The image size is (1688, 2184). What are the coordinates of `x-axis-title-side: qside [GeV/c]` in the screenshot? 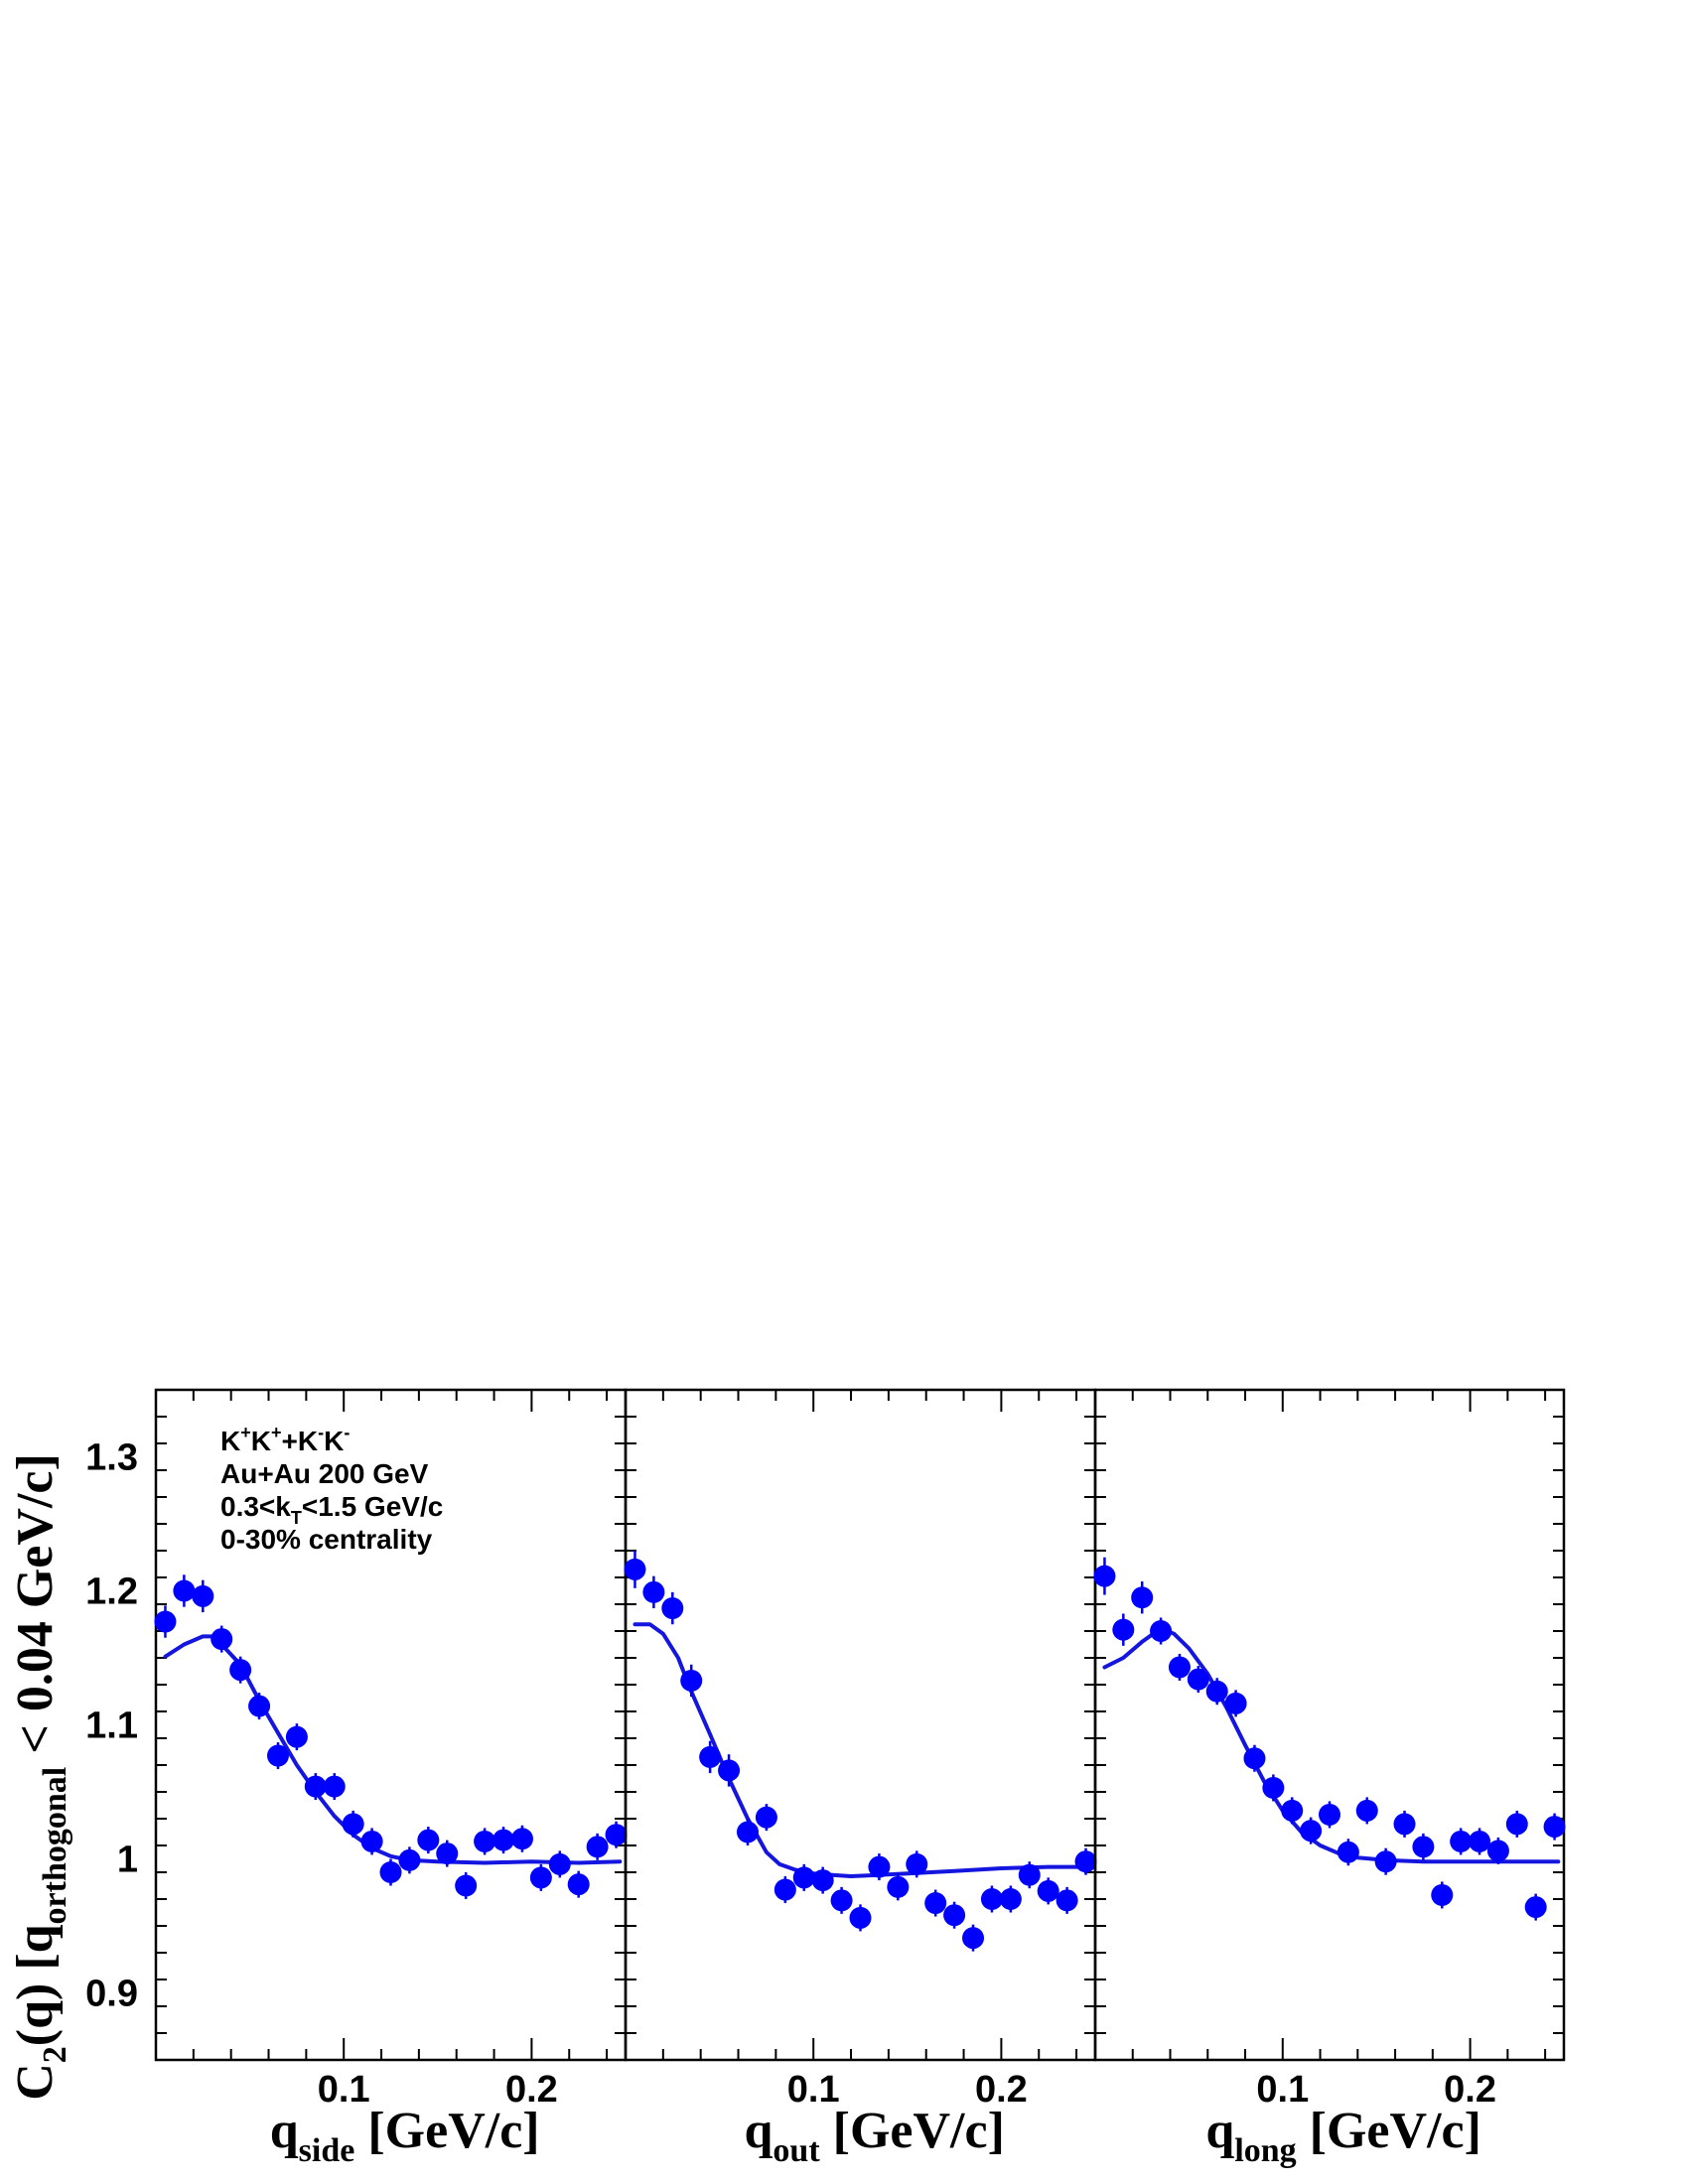 It's located at (405, 2136).